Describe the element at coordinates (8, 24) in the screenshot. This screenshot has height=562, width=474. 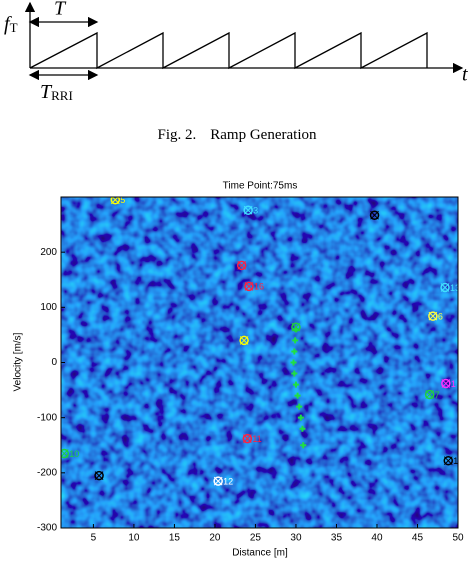
I see `y-label-main: f` at that location.